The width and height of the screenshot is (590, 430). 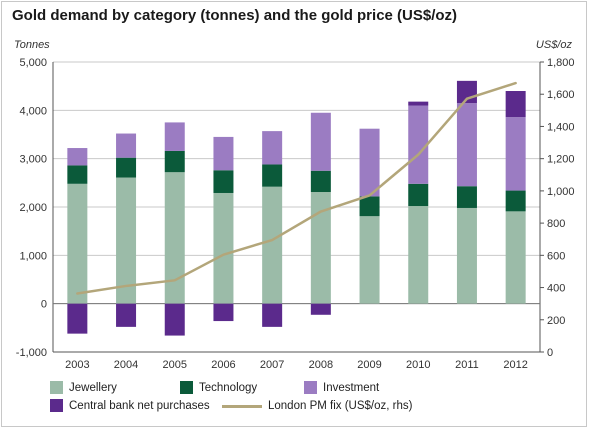 I want to click on x-tick-label: 2007, so click(x=272, y=365).